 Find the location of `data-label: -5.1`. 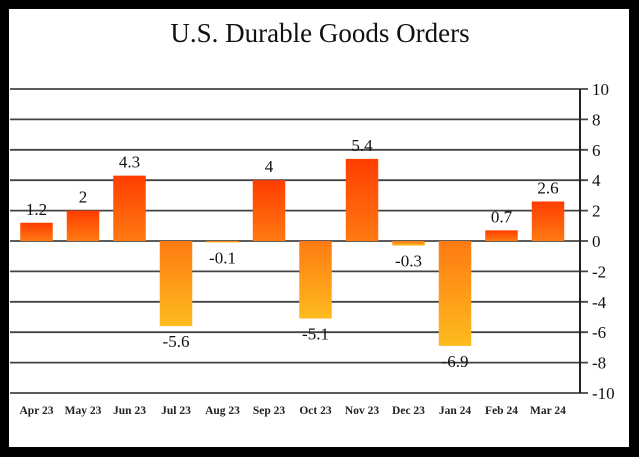

data-label: -5.1 is located at coordinates (315, 334).